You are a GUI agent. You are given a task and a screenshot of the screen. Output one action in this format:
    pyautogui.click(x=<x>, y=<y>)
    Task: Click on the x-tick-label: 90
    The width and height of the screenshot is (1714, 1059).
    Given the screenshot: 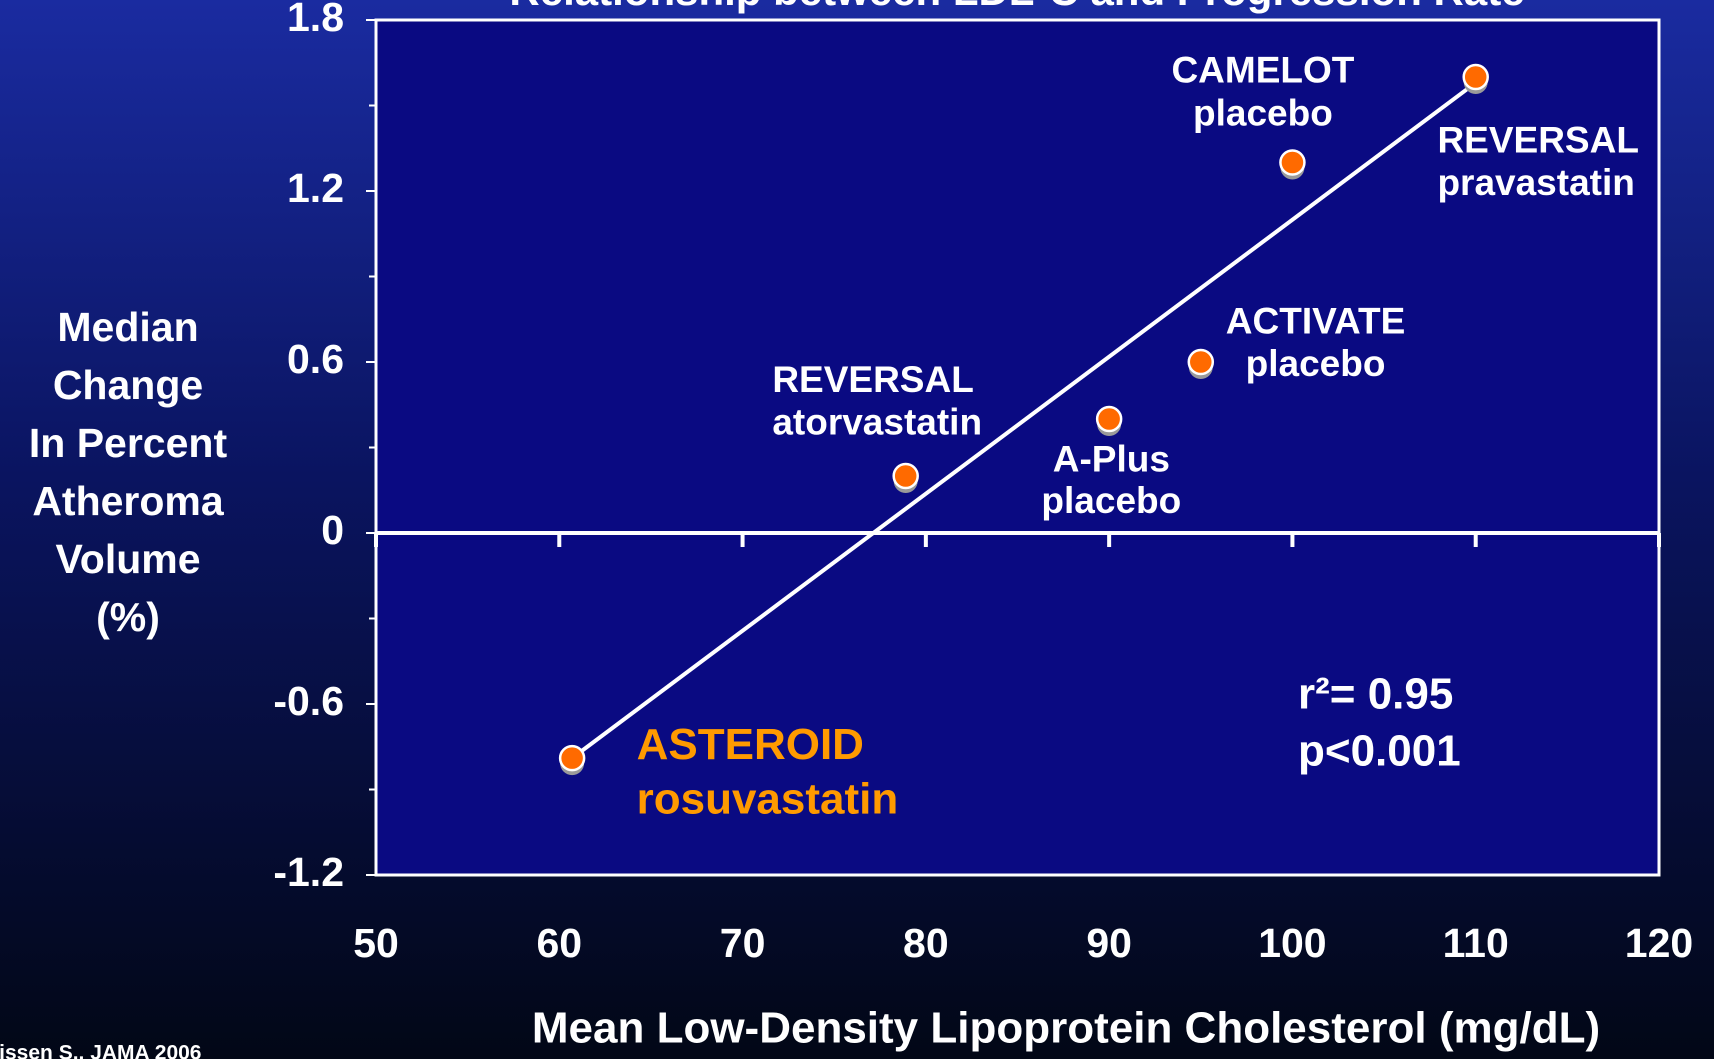 What is the action you would take?
    pyautogui.click(x=1109, y=943)
    